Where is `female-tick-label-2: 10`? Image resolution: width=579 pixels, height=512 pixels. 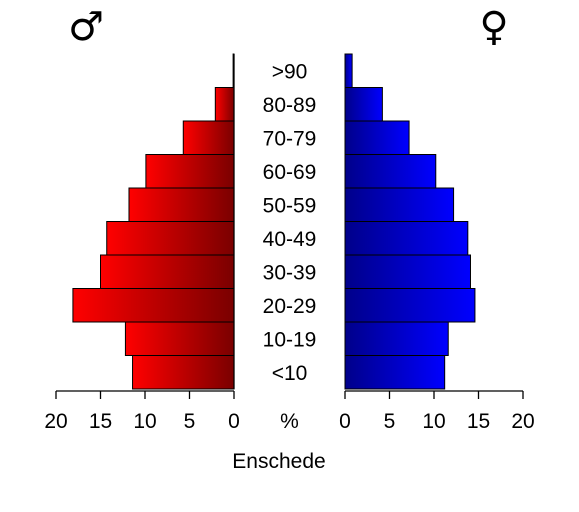
female-tick-label-2: 10 is located at coordinates (433, 421).